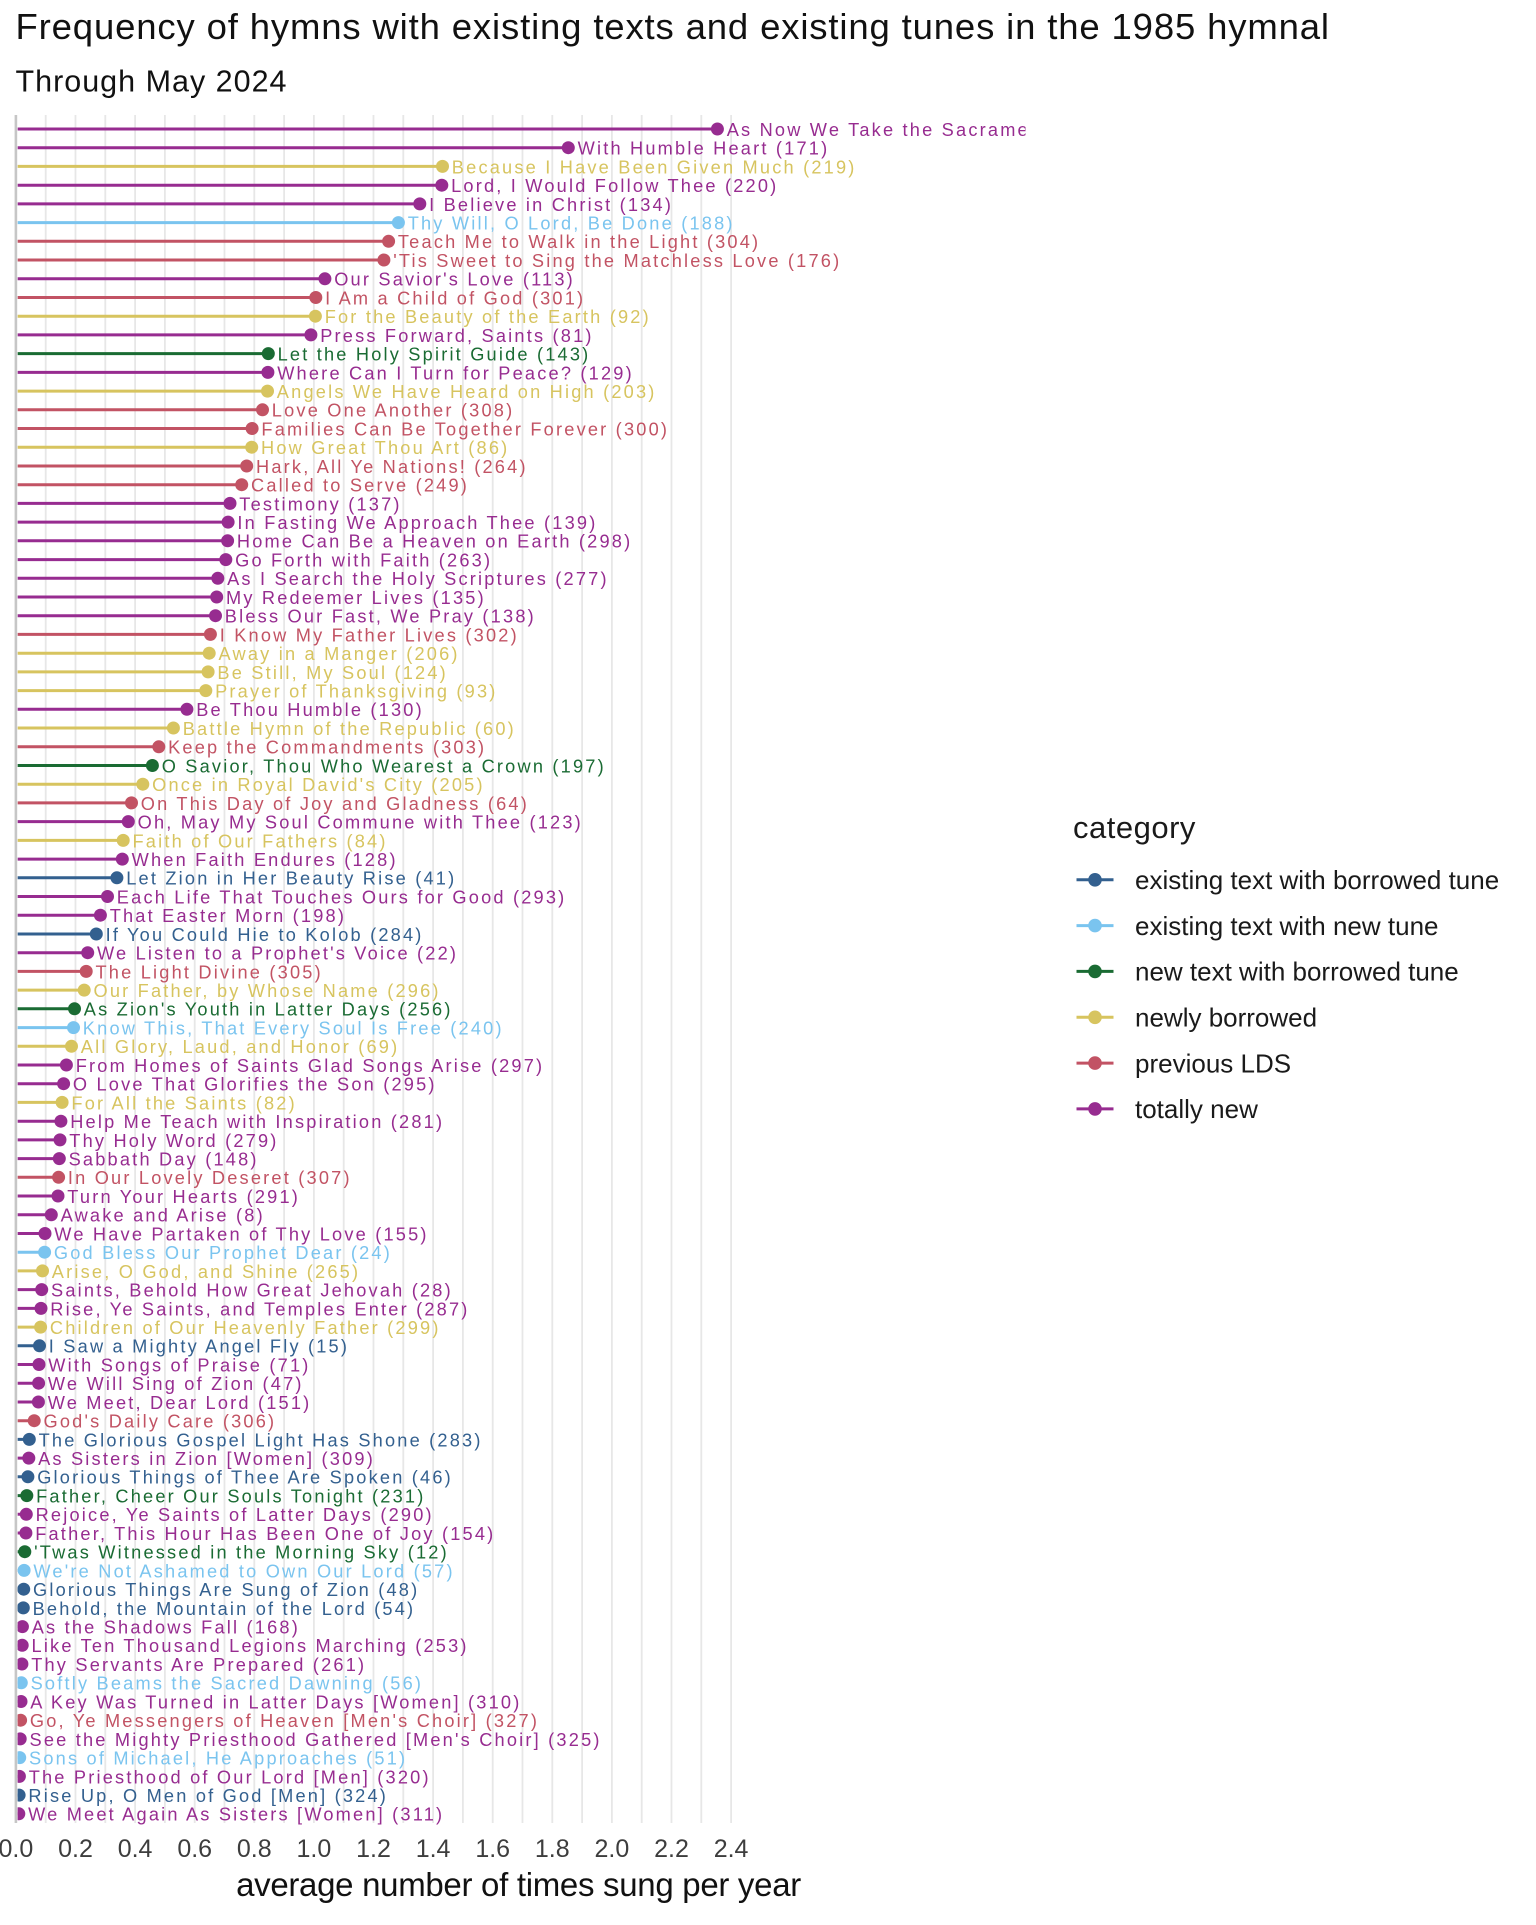 The height and width of the screenshot is (1925, 1536). What do you see at coordinates (356, 598) in the screenshot?
I see `svg-text: My Redeemer Lives (135)` at bounding box center [356, 598].